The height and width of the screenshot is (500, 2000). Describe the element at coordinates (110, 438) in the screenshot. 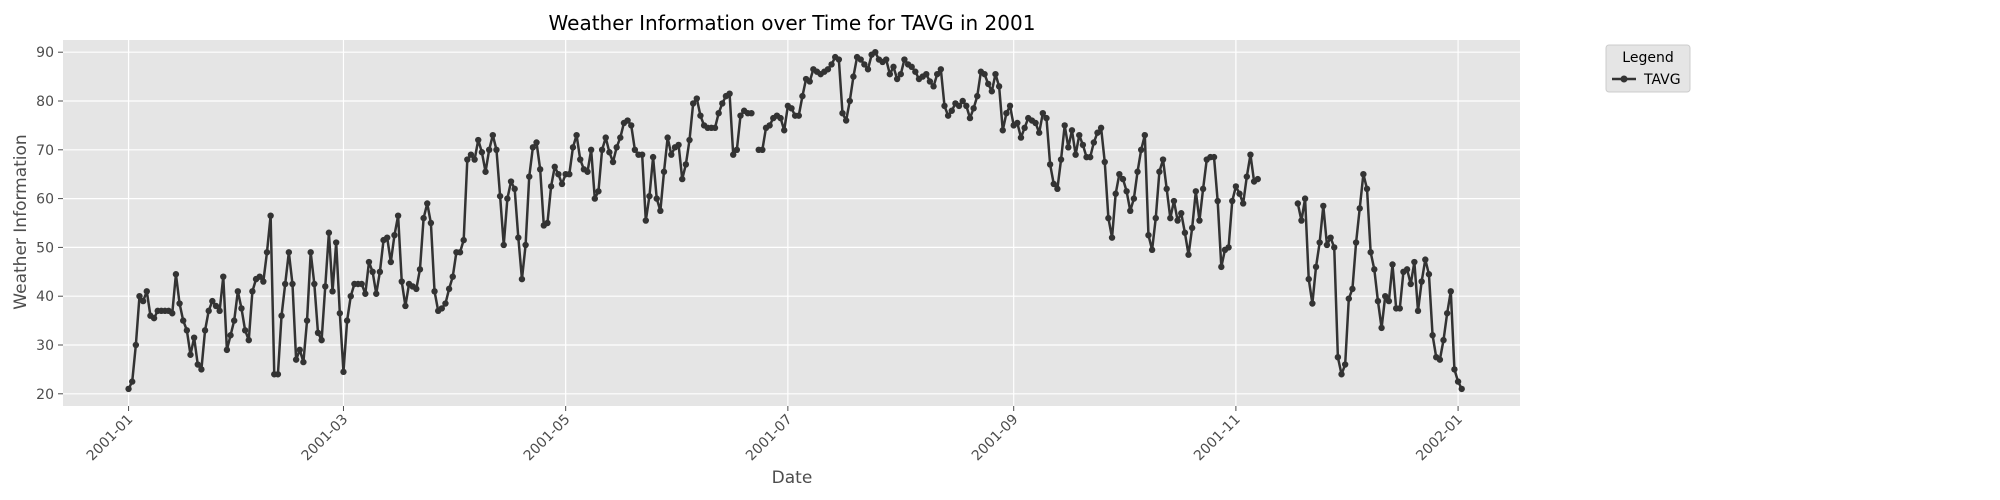

I see `x-tick-label: 2001-01` at that location.